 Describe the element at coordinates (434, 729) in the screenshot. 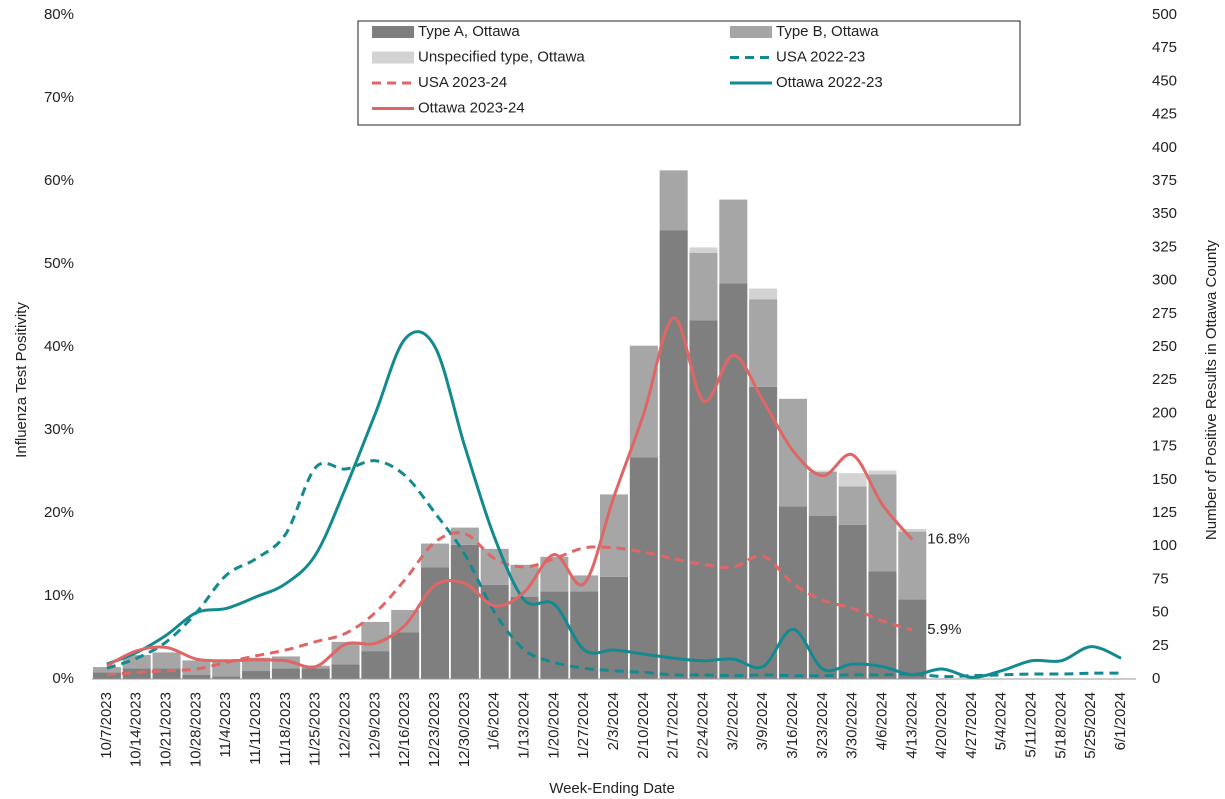

I see `x-tick-label: 12/23/2023` at that location.